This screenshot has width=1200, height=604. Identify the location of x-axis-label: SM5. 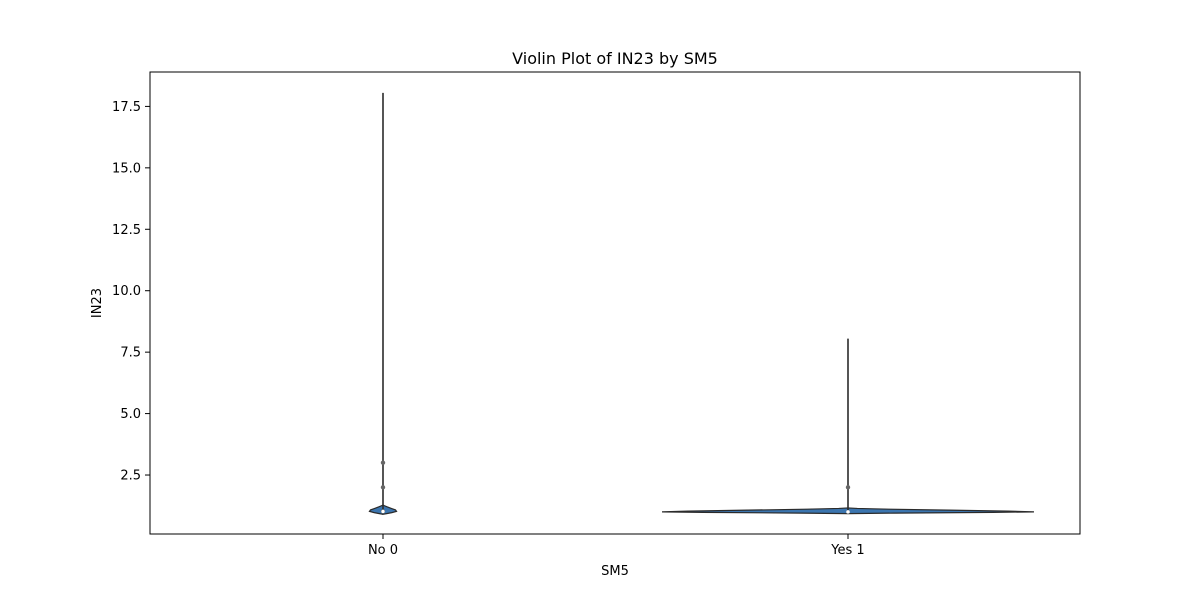
(615, 571).